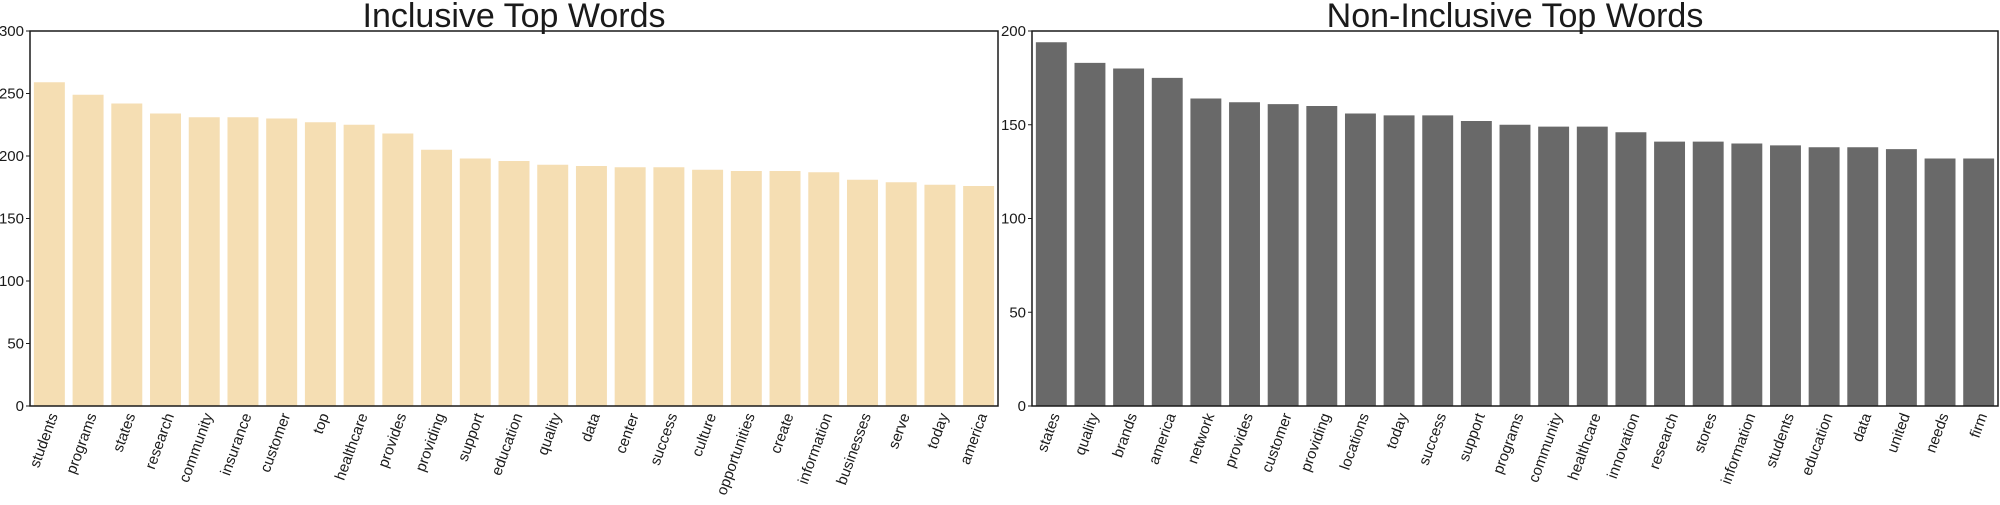 Image resolution: width=2000 pixels, height=505 pixels. I want to click on bar-brands, so click(1129, 237).